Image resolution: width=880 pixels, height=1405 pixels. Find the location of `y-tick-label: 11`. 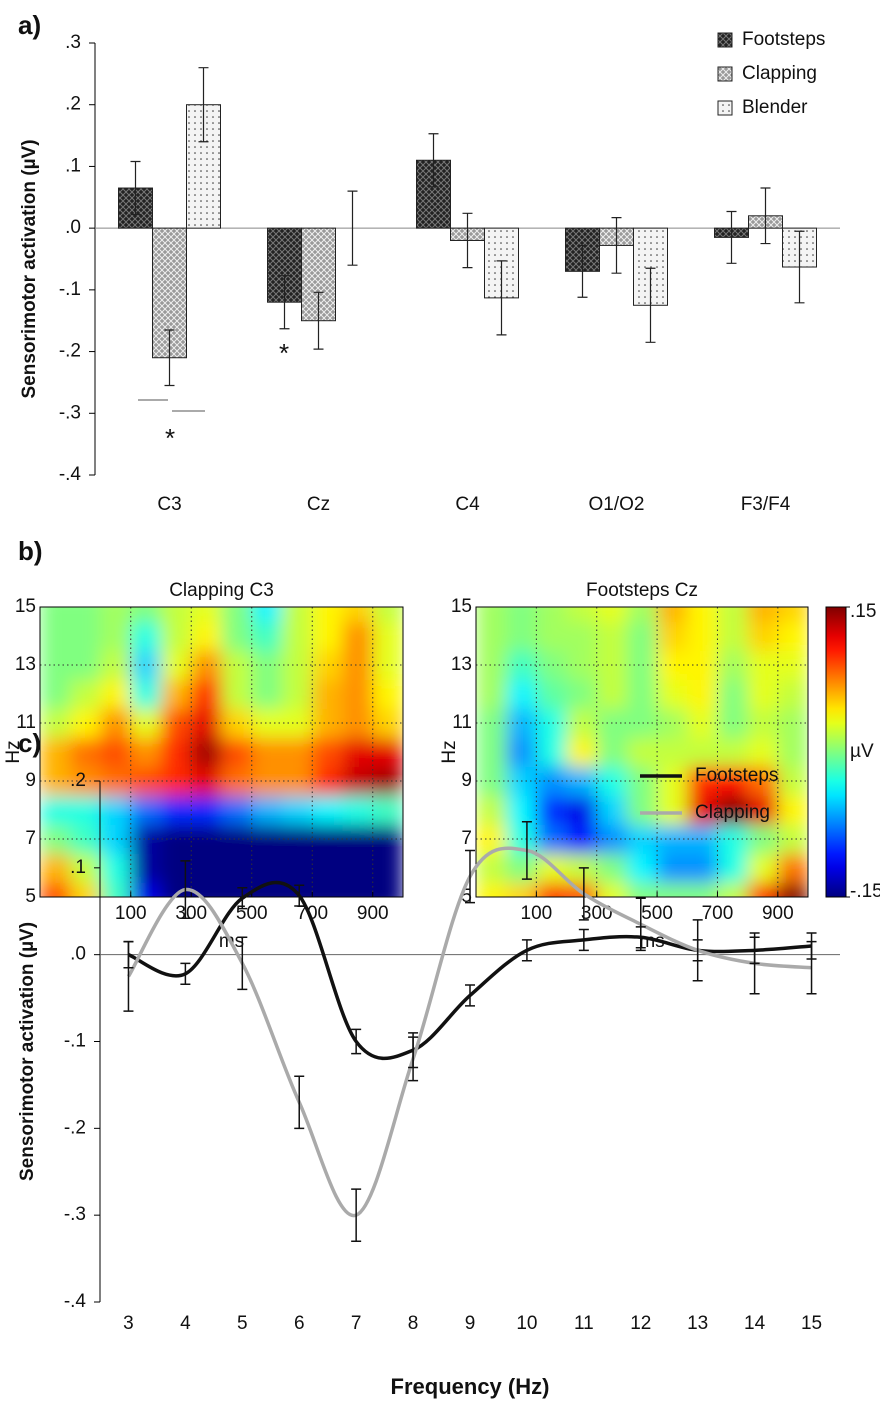

y-tick-label: 11 is located at coordinates (26, 722).